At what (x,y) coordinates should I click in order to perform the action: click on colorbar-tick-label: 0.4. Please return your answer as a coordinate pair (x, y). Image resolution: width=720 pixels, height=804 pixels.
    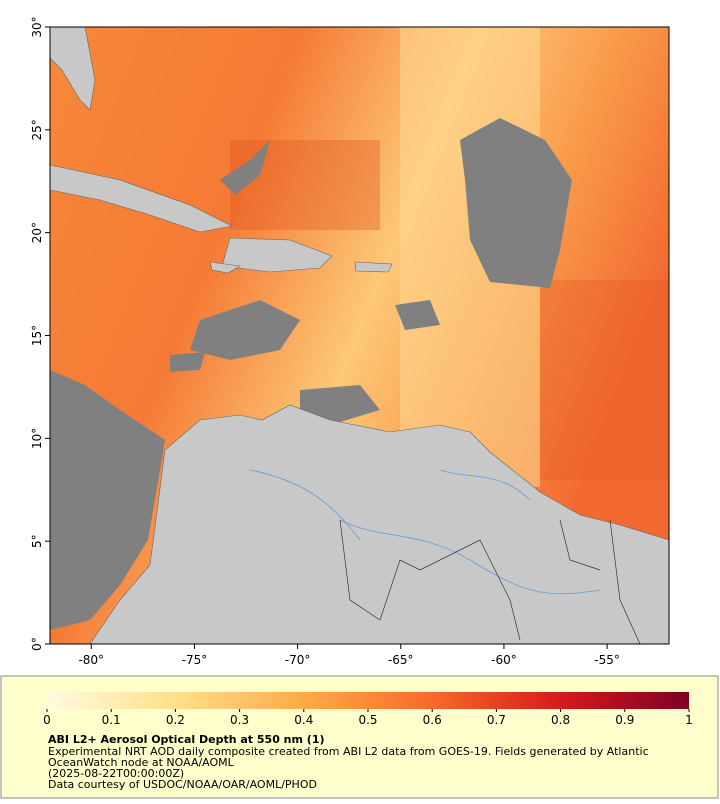
    Looking at the image, I should click on (303, 720).